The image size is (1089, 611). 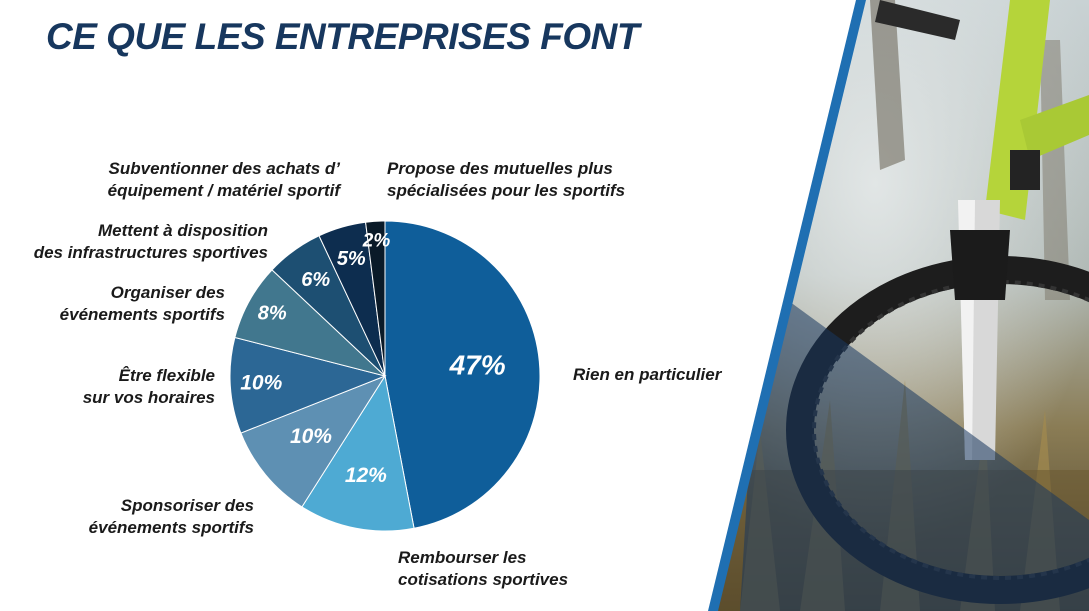 I want to click on pie-value-label-3: 10%, so click(x=261, y=382).